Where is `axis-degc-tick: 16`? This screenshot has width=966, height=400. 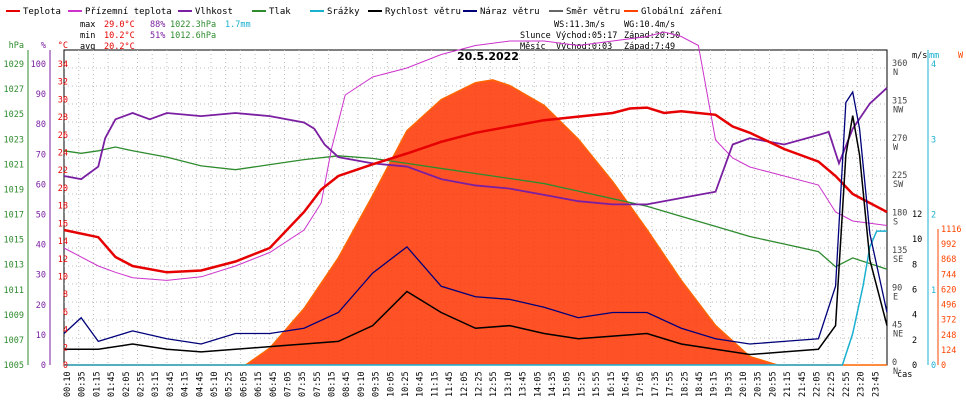 axis-degc-tick: 16 is located at coordinates (63, 224).